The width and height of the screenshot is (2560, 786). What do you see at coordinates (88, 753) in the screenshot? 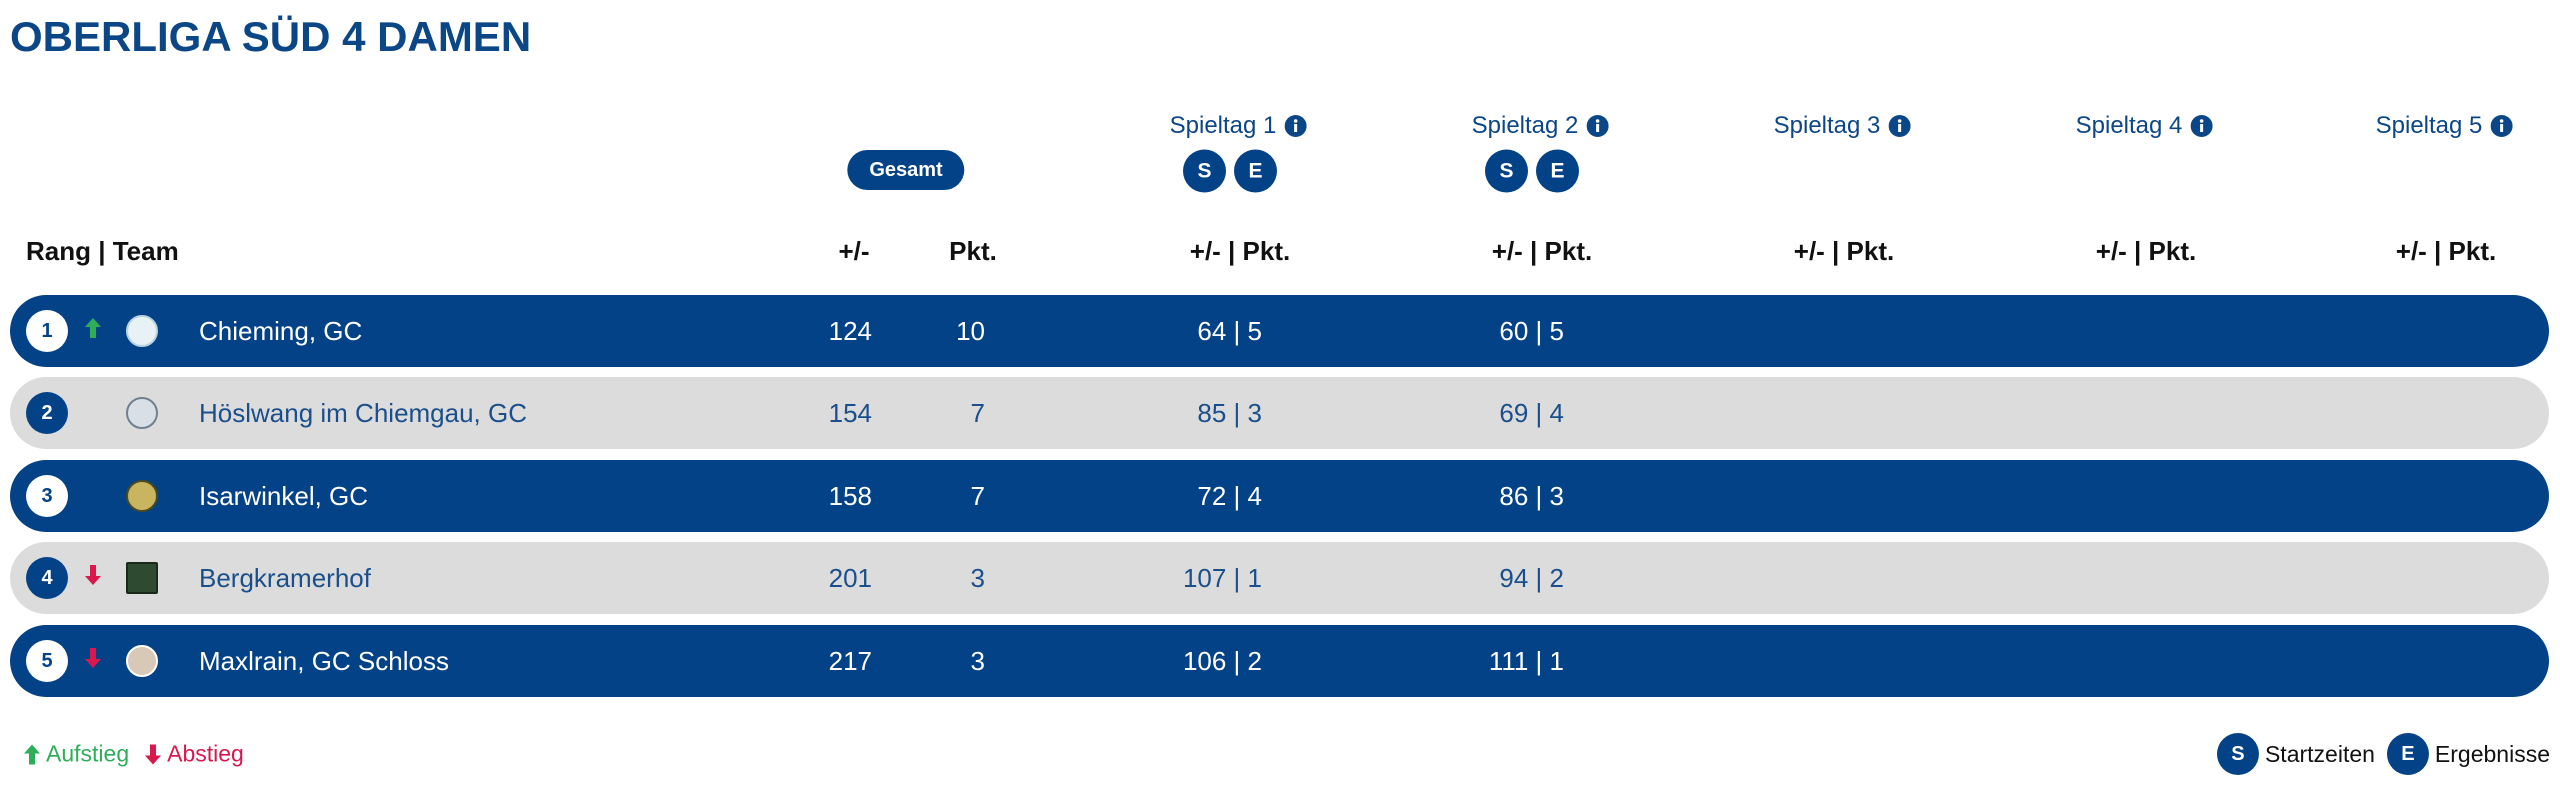
I see `legend-up-label: Aufstieg` at bounding box center [88, 753].